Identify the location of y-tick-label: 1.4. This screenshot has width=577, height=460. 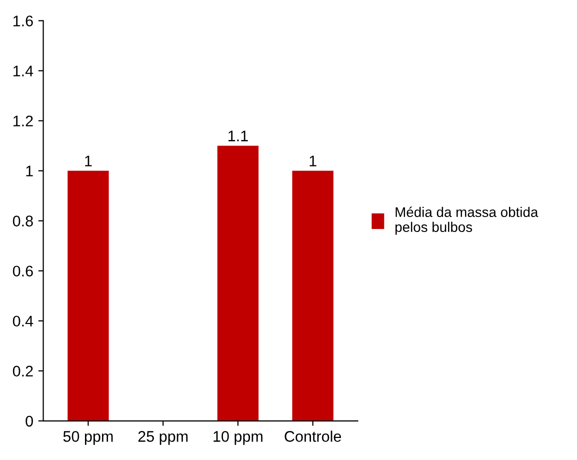
(23, 71).